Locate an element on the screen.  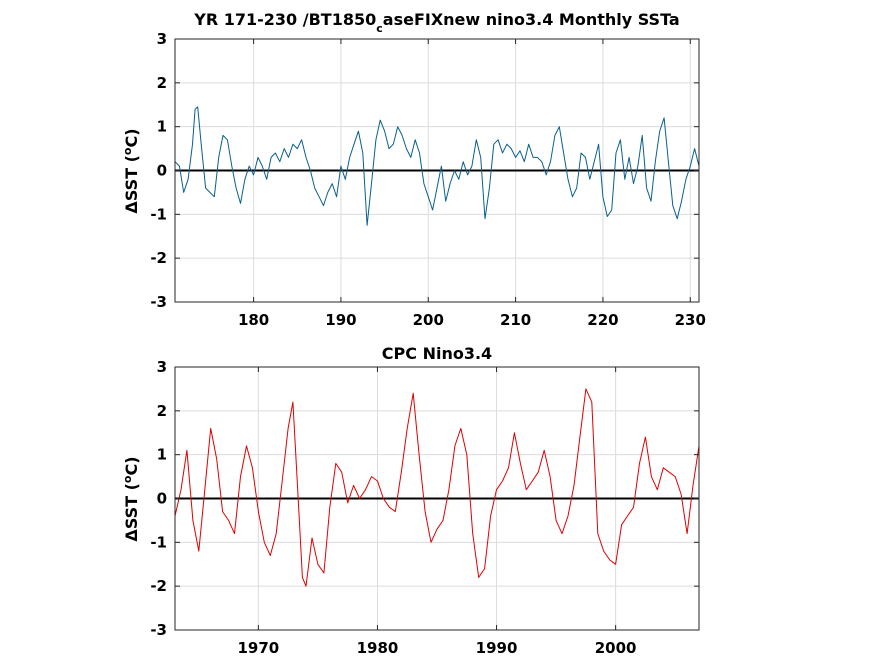
x-tick-labels: 1970 1980 1990 2000 is located at coordinates (436, 647).